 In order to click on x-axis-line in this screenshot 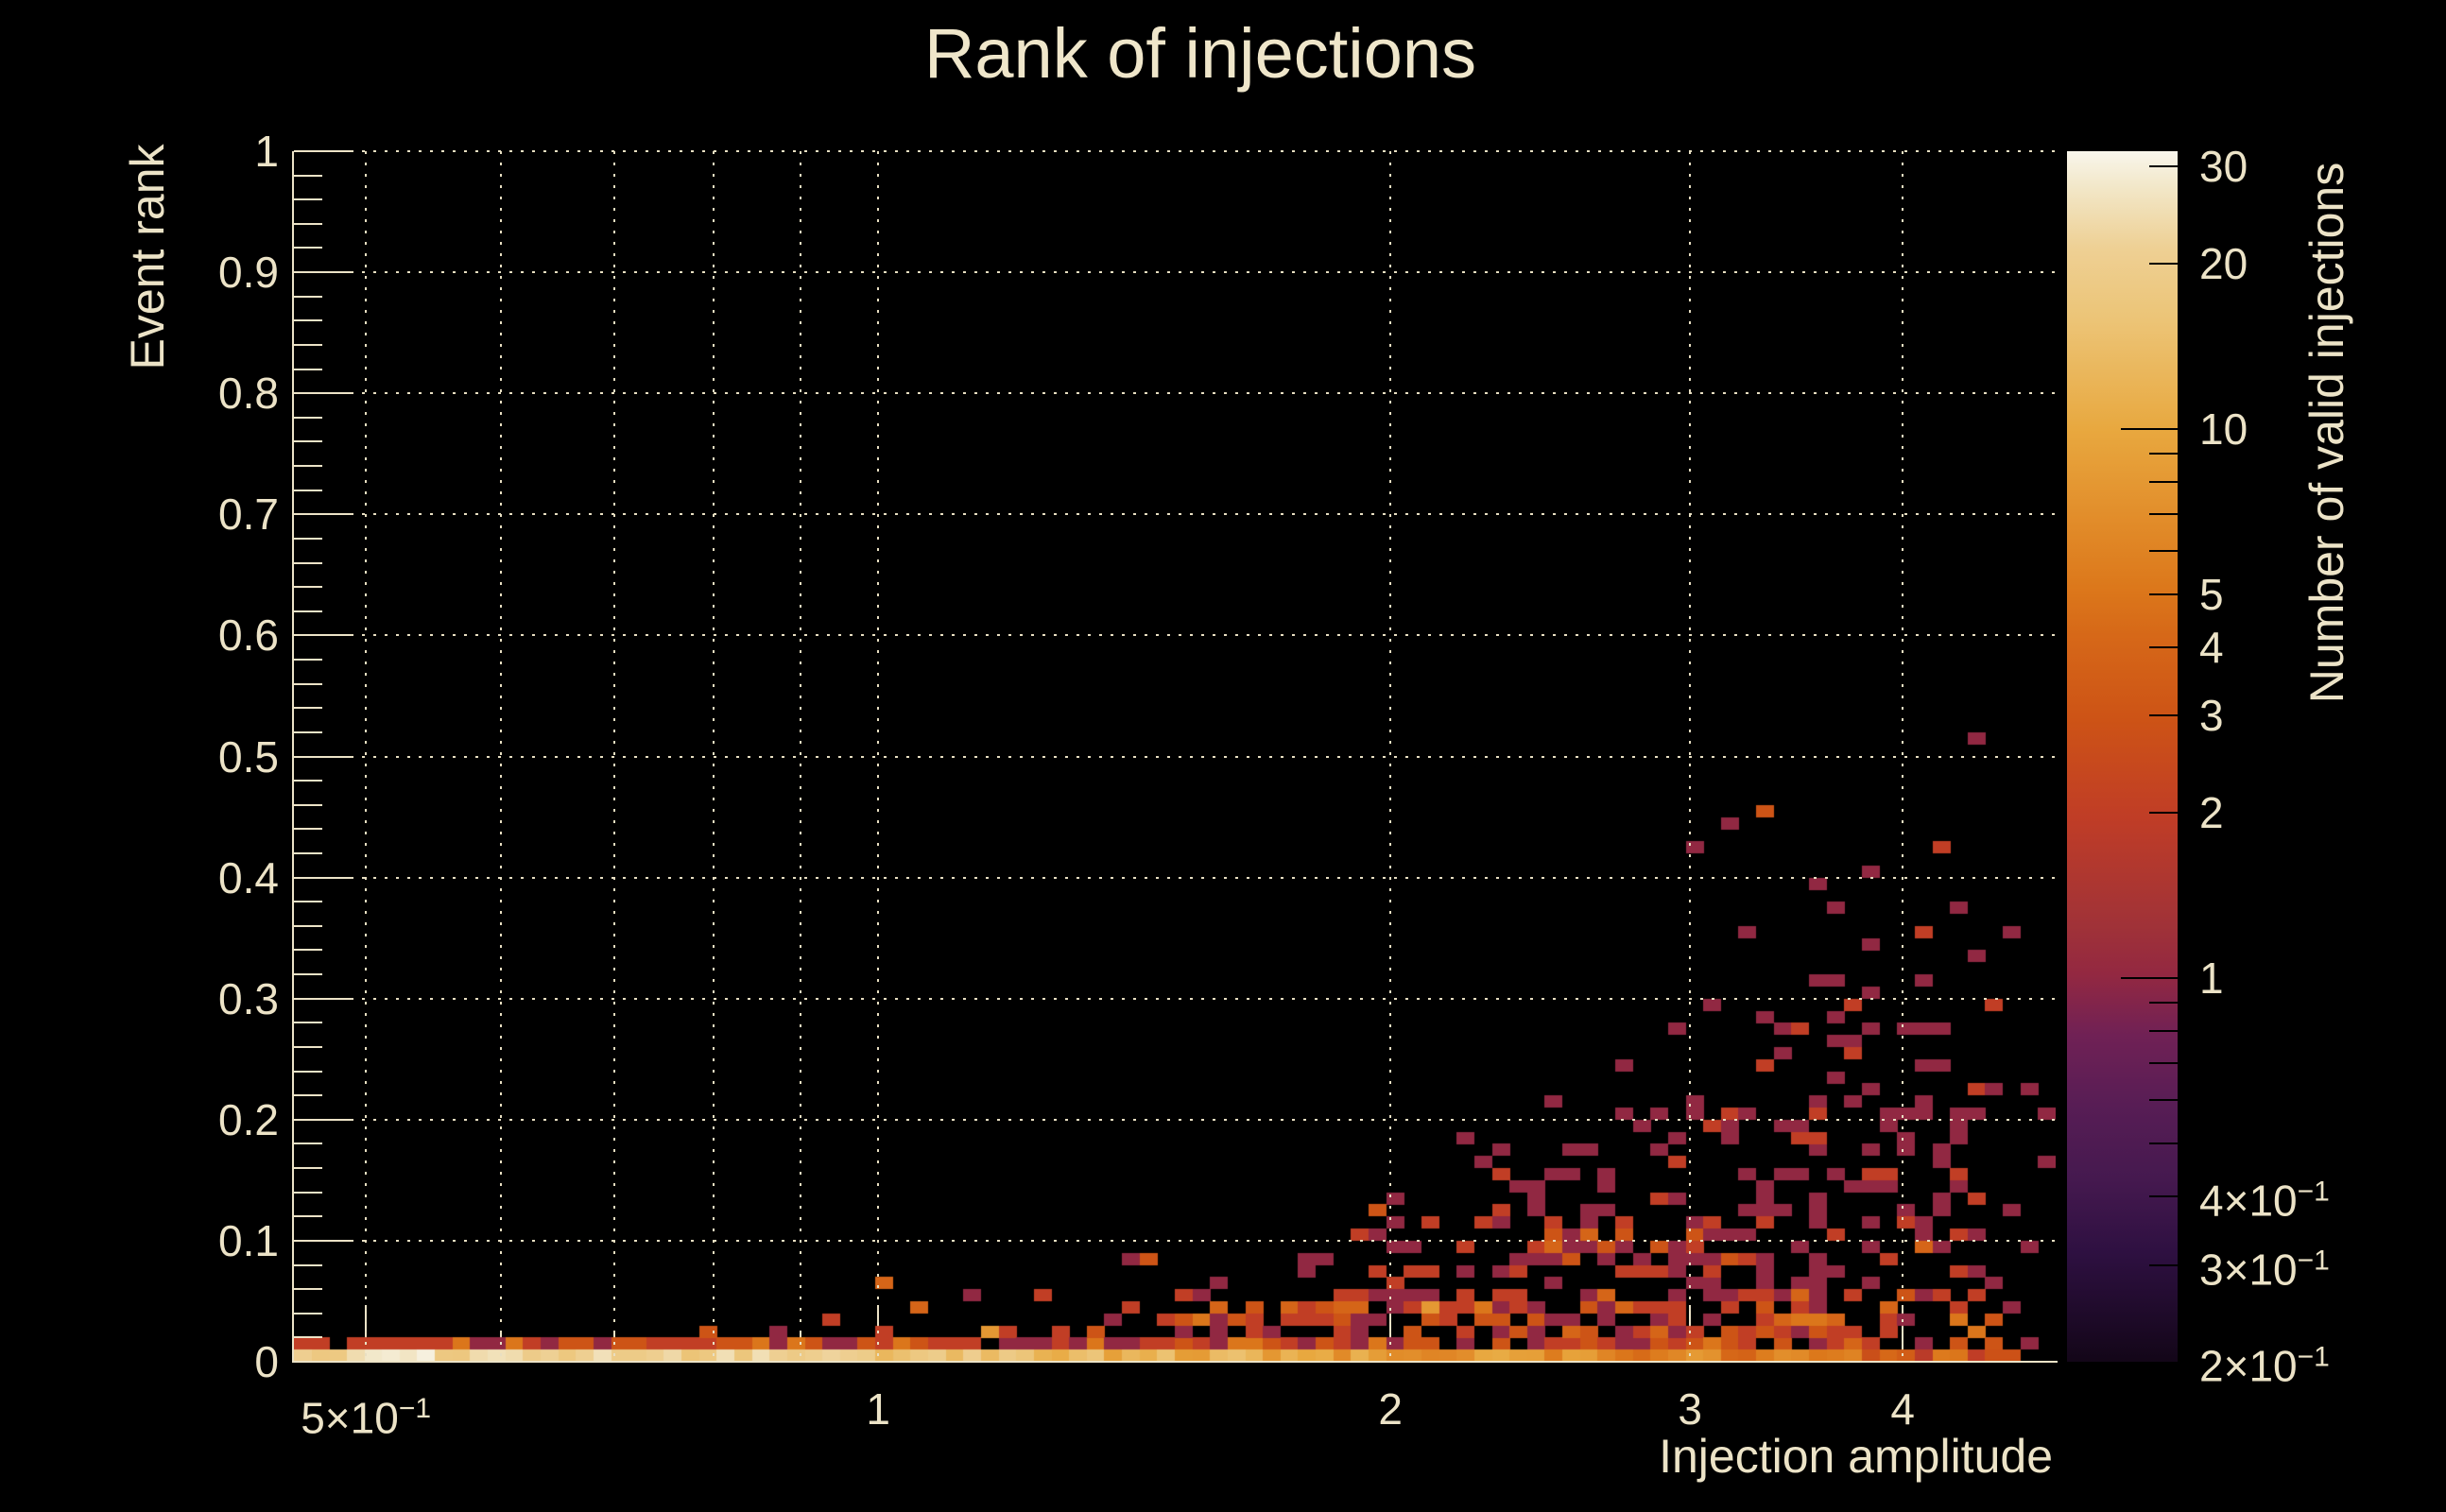, I will do `click(1175, 1362)`.